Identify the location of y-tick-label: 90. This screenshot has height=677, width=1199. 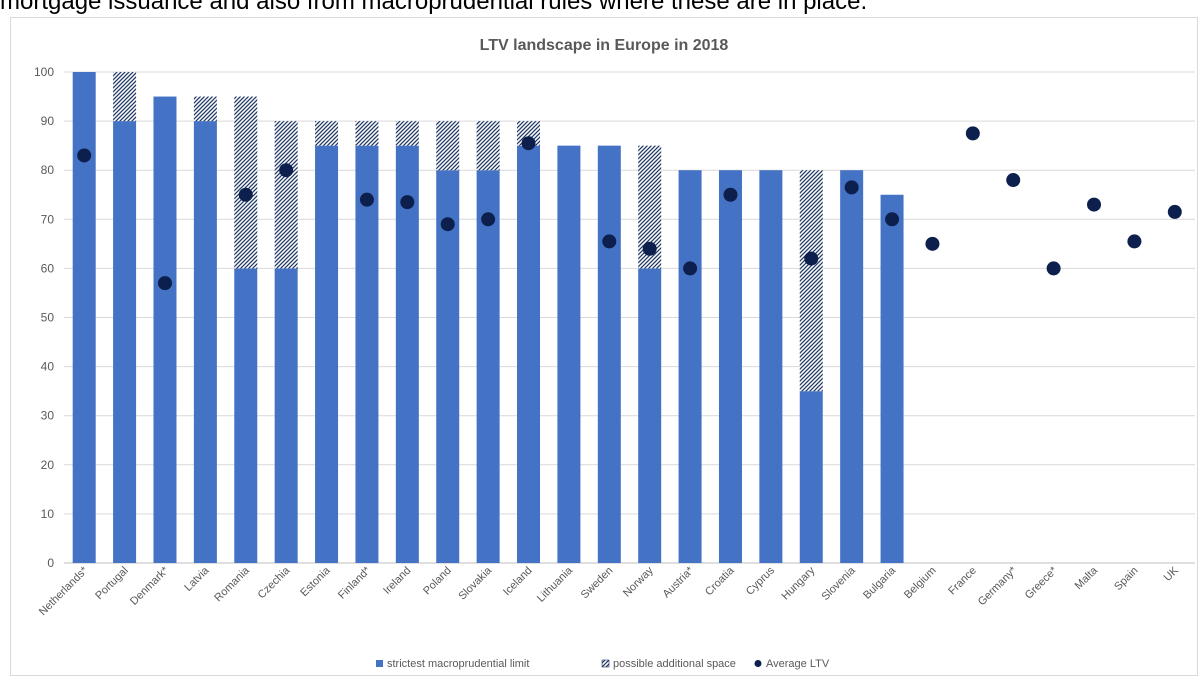
(48, 121).